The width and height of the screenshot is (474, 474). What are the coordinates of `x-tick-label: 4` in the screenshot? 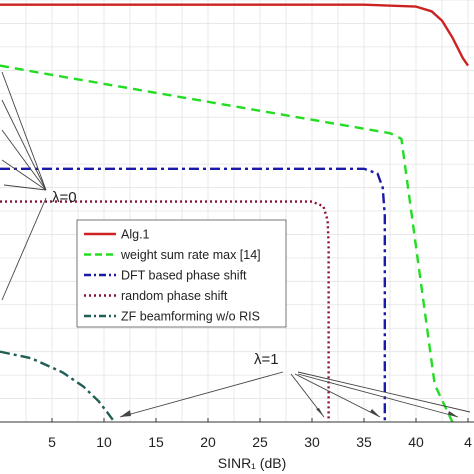 It's located at (468, 442).